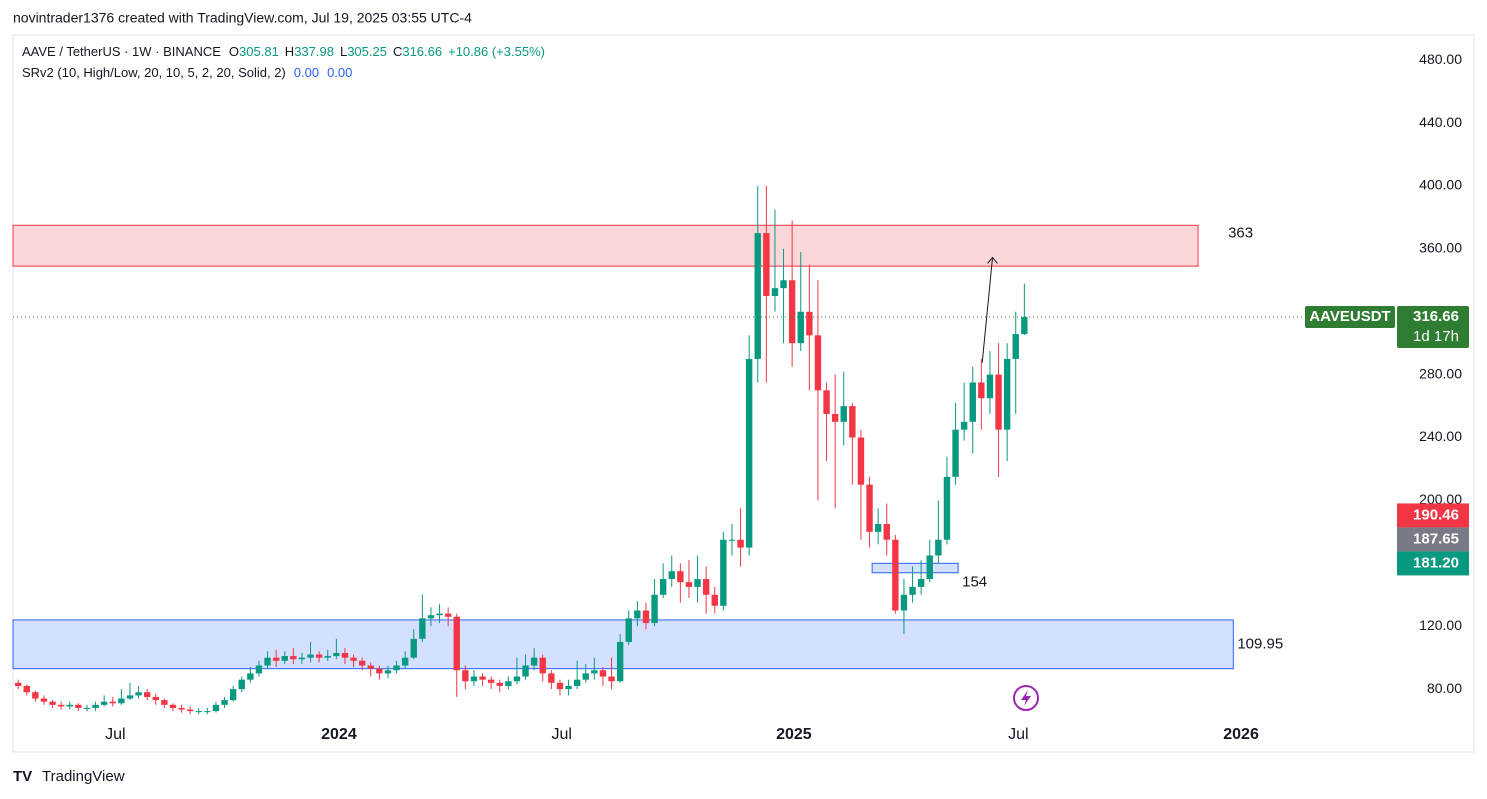  Describe the element at coordinates (422, 51) in the screenshot. I see `ohlc-value: 316.66` at that location.